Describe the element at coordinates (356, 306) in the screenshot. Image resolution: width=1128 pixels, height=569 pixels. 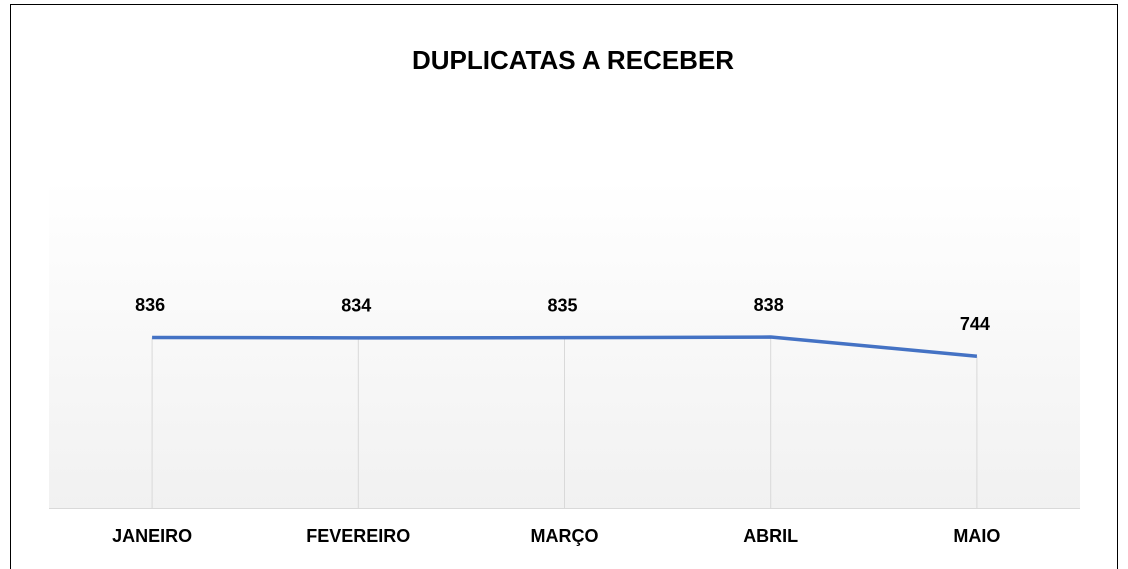
I see `data-label: 834` at that location.